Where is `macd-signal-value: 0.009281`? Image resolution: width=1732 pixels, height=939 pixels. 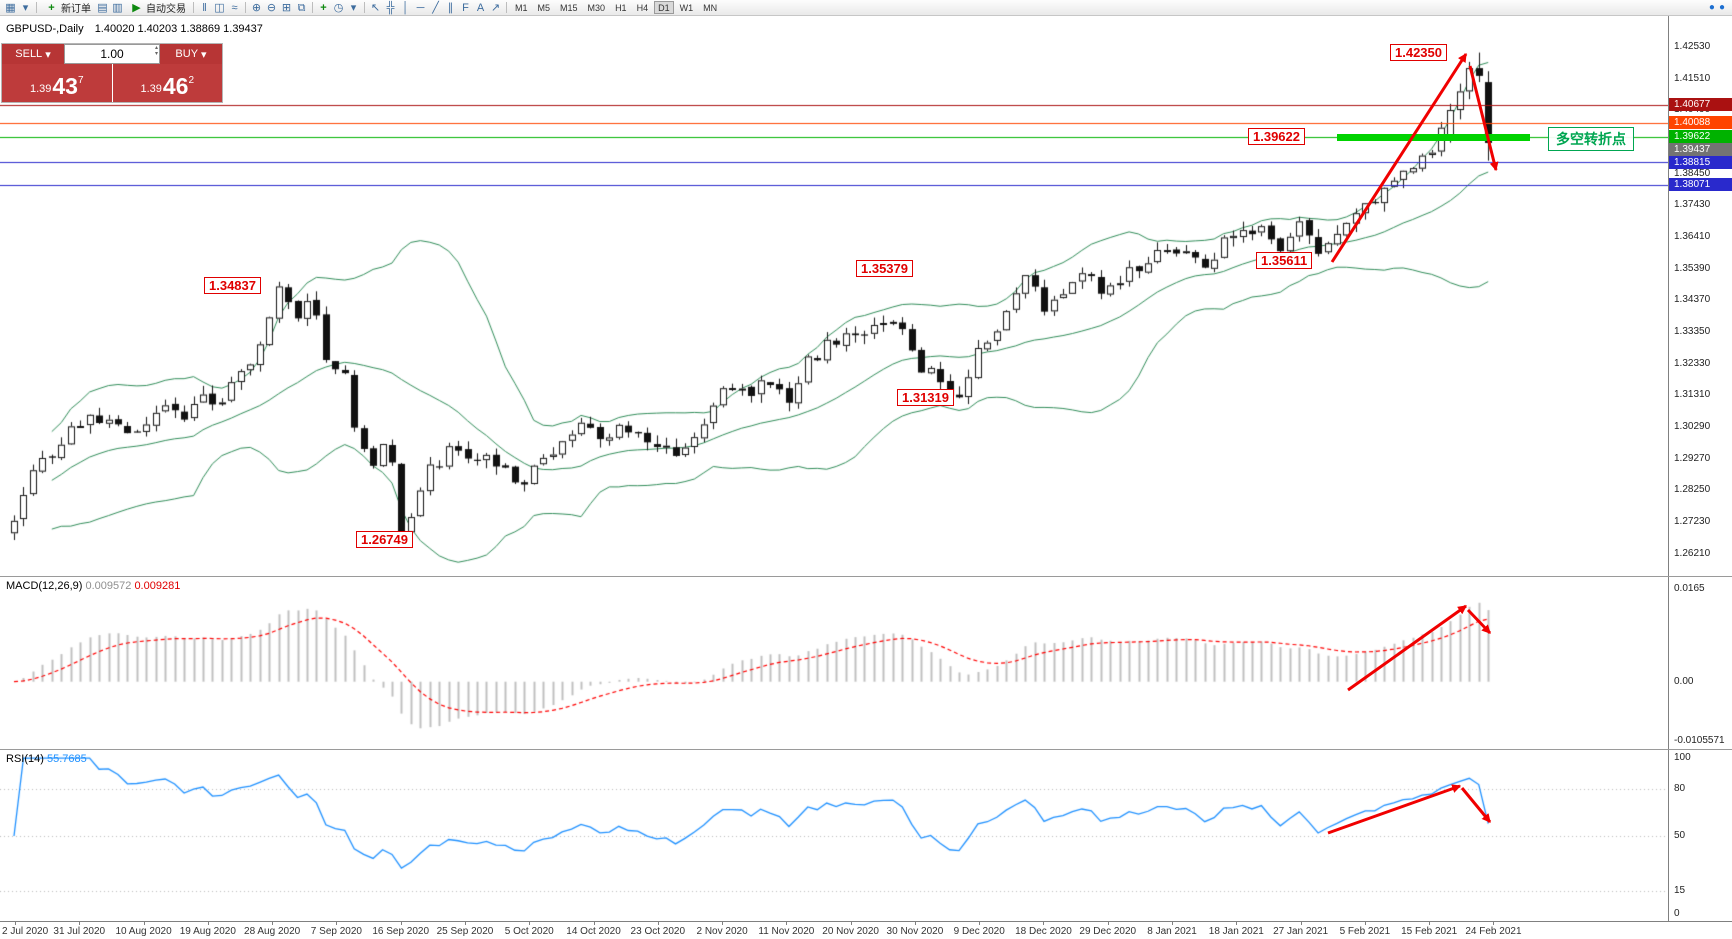
macd-signal-value: 0.009281 is located at coordinates (157, 586).